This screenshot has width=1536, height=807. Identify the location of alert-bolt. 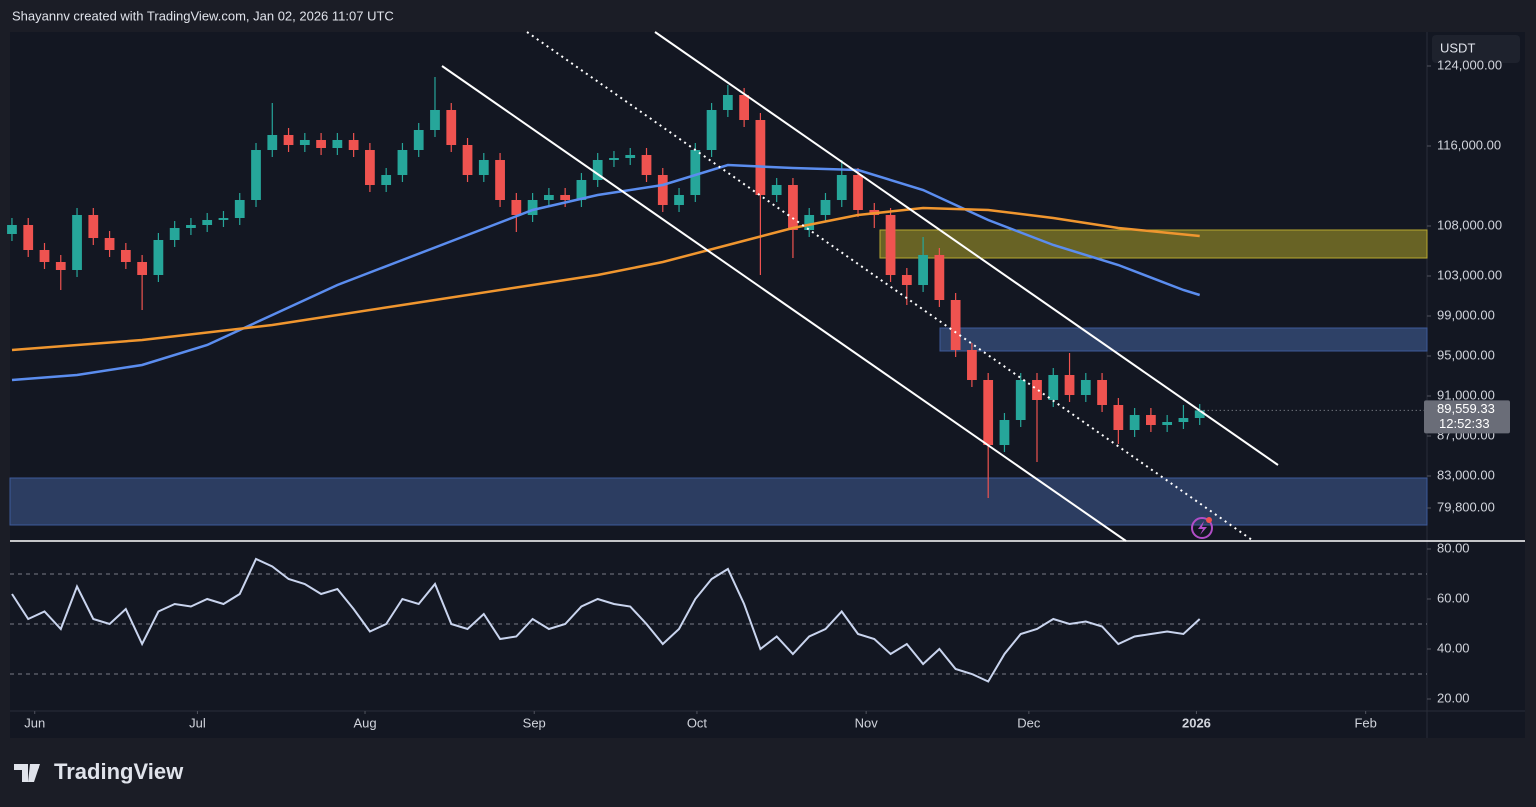
(1202, 528).